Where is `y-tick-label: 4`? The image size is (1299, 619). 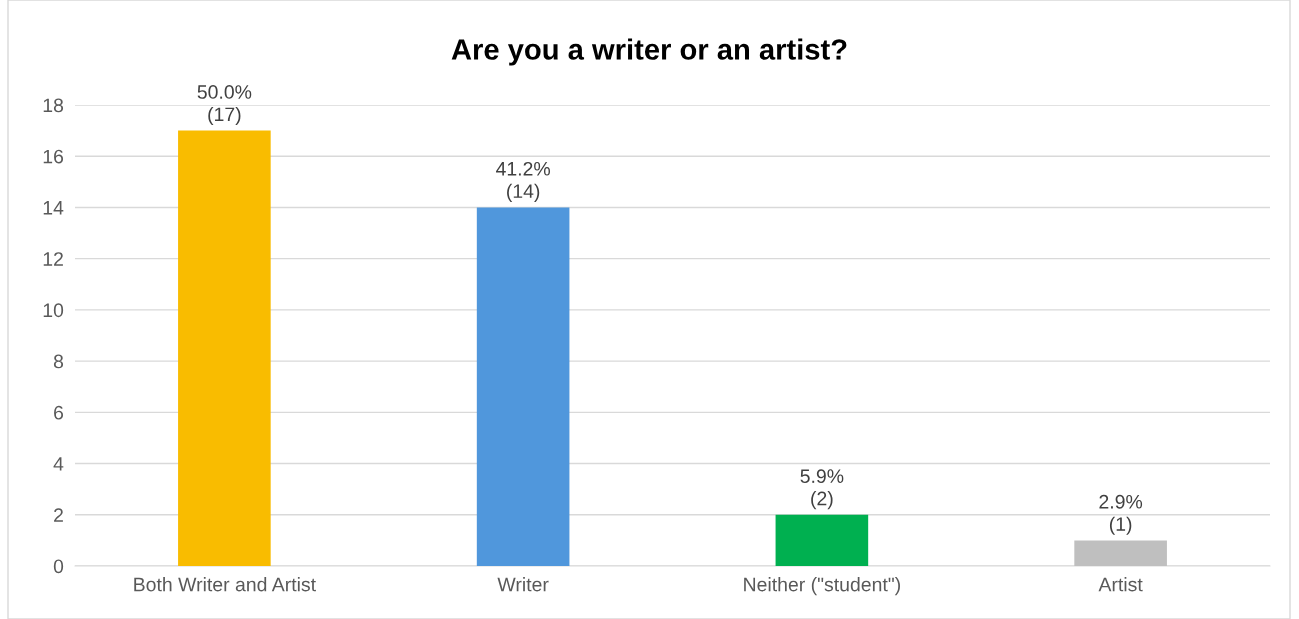
y-tick-label: 4 is located at coordinates (58, 464).